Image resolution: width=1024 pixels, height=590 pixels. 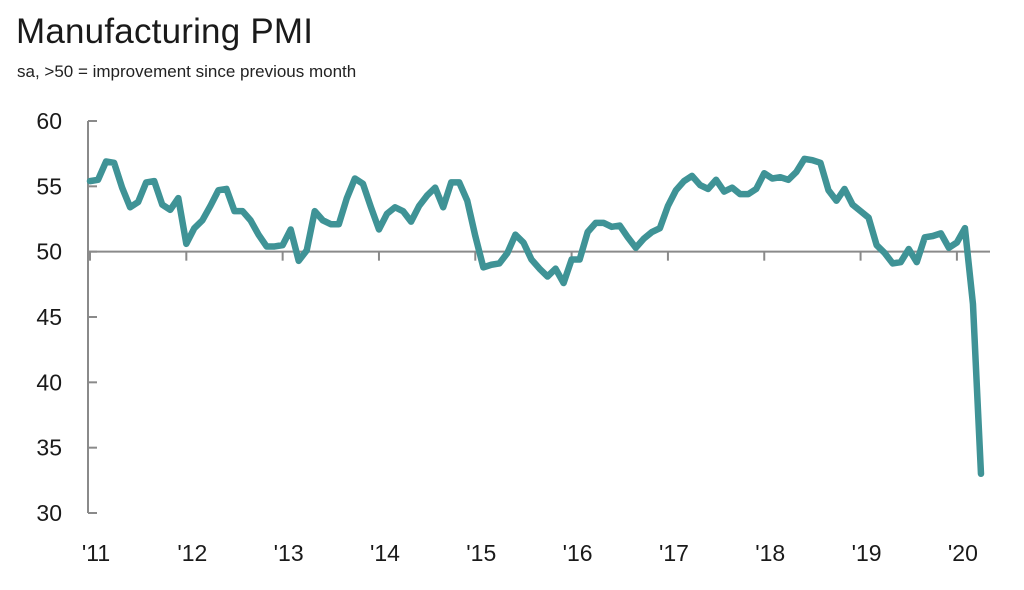 What do you see at coordinates (770, 553) in the screenshot?
I see `x-tick-label-2018: '18` at bounding box center [770, 553].